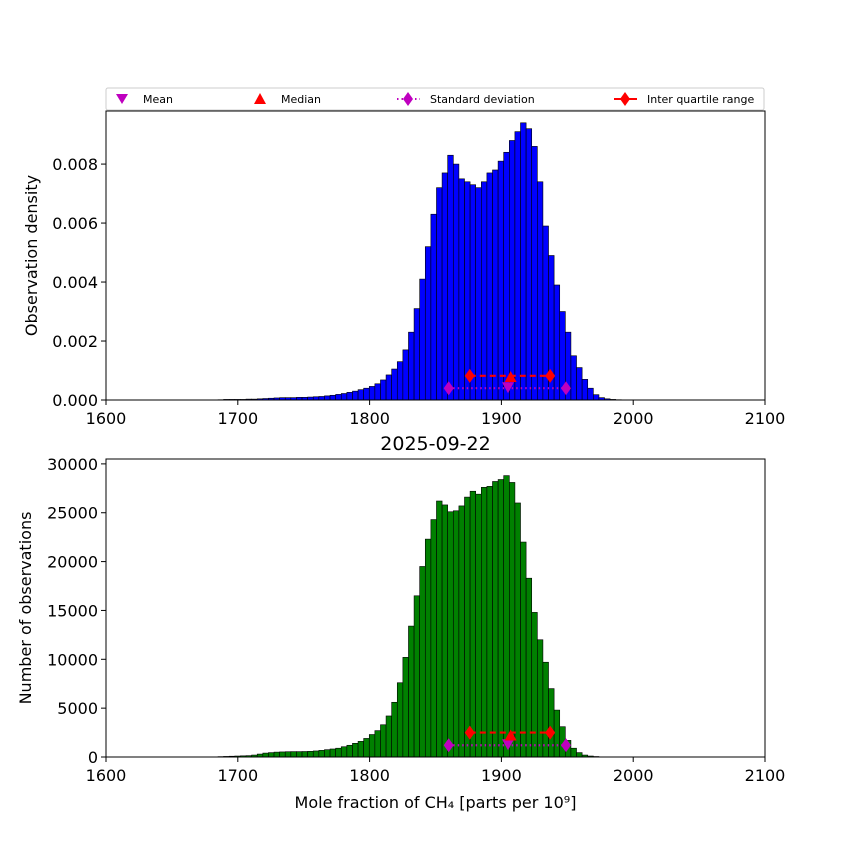 This screenshot has height=850, width=850. What do you see at coordinates (510, 376) in the screenshot?
I see `median-marker` at bounding box center [510, 376].